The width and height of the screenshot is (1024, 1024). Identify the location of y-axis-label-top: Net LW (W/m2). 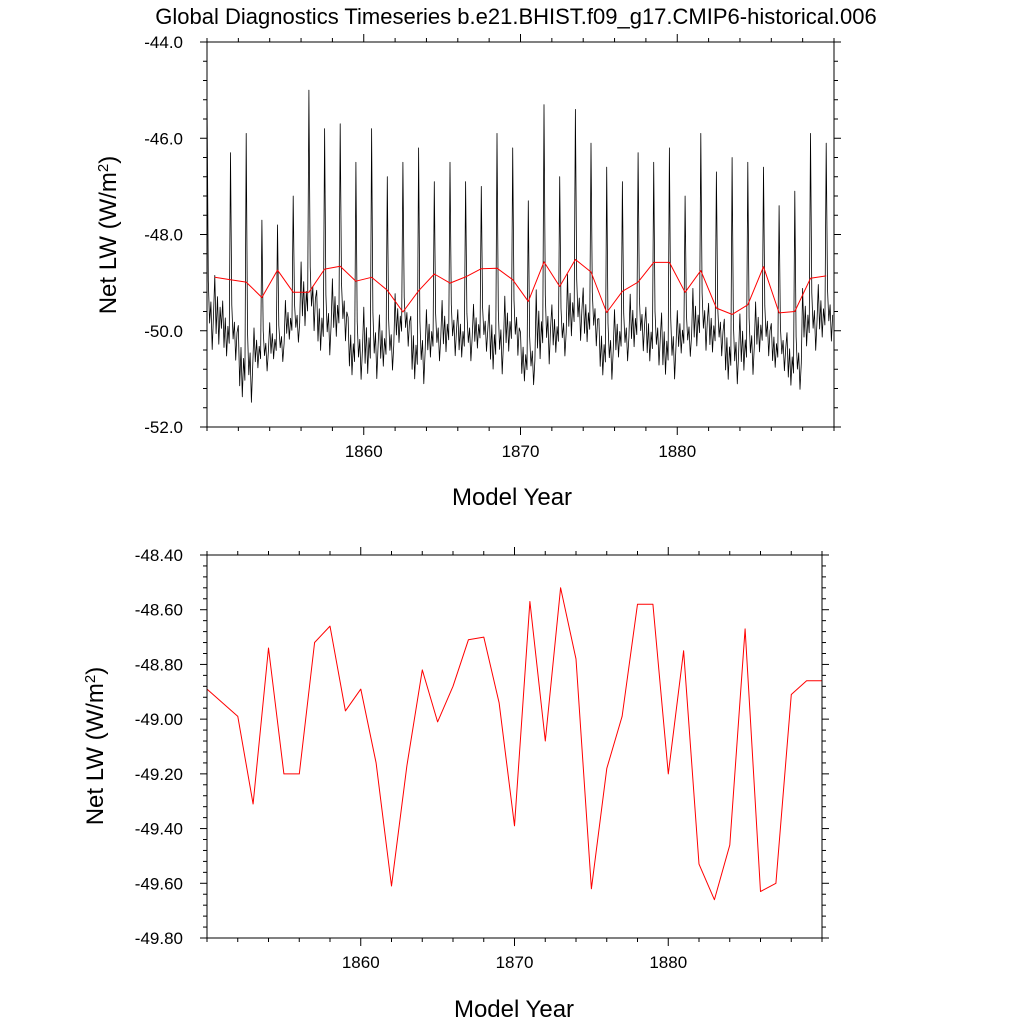
(109, 235).